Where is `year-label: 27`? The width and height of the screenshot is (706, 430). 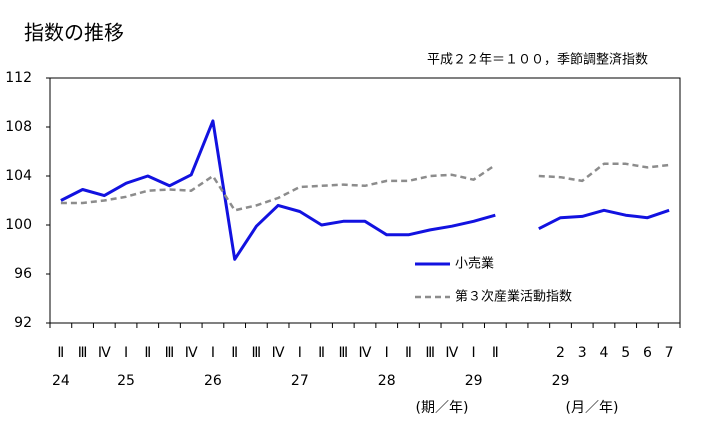
year-label: 27 is located at coordinates (300, 381).